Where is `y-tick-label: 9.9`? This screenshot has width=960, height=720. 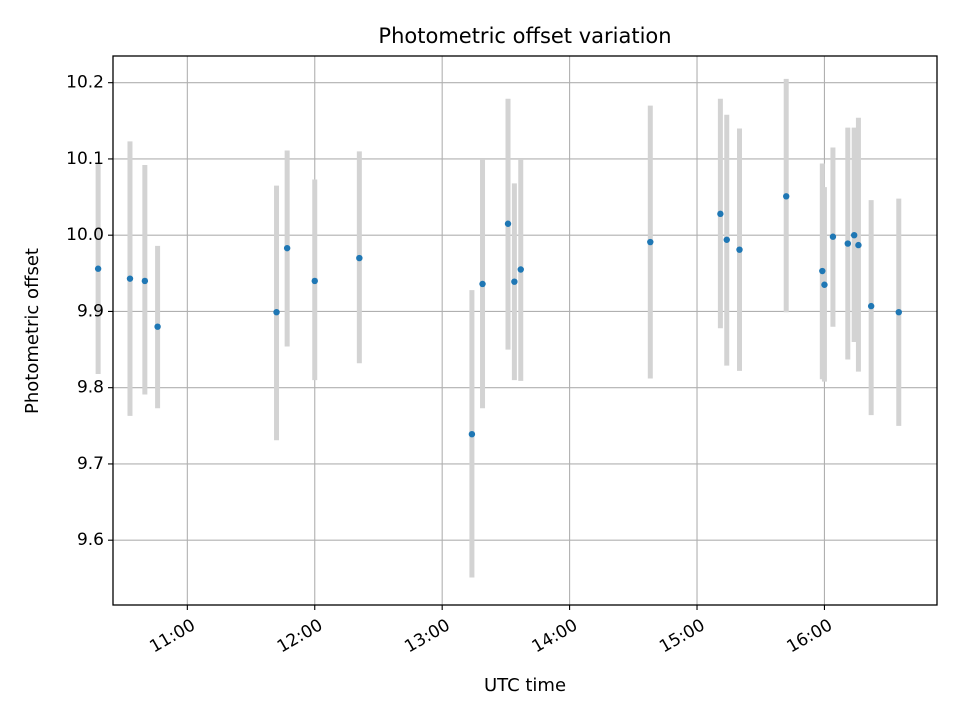
y-tick-label: 9.9 is located at coordinates (90, 311).